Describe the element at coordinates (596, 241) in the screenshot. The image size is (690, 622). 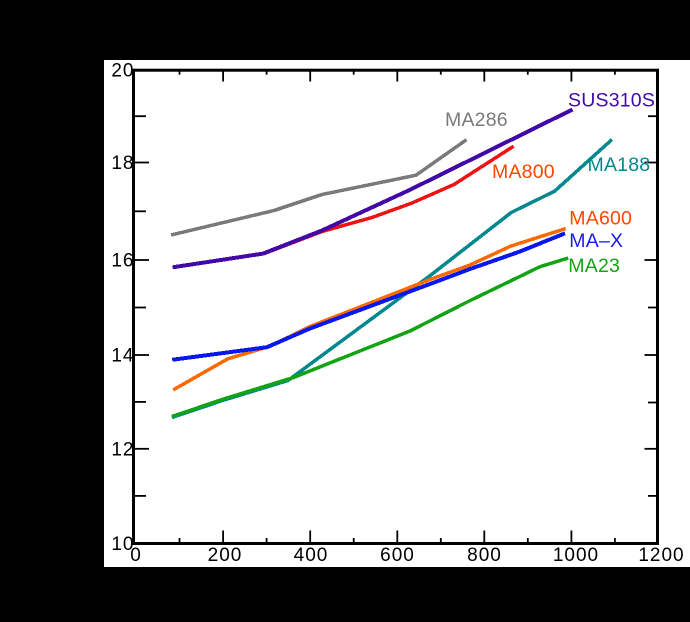
I see `svg-text: MA–X` at that location.